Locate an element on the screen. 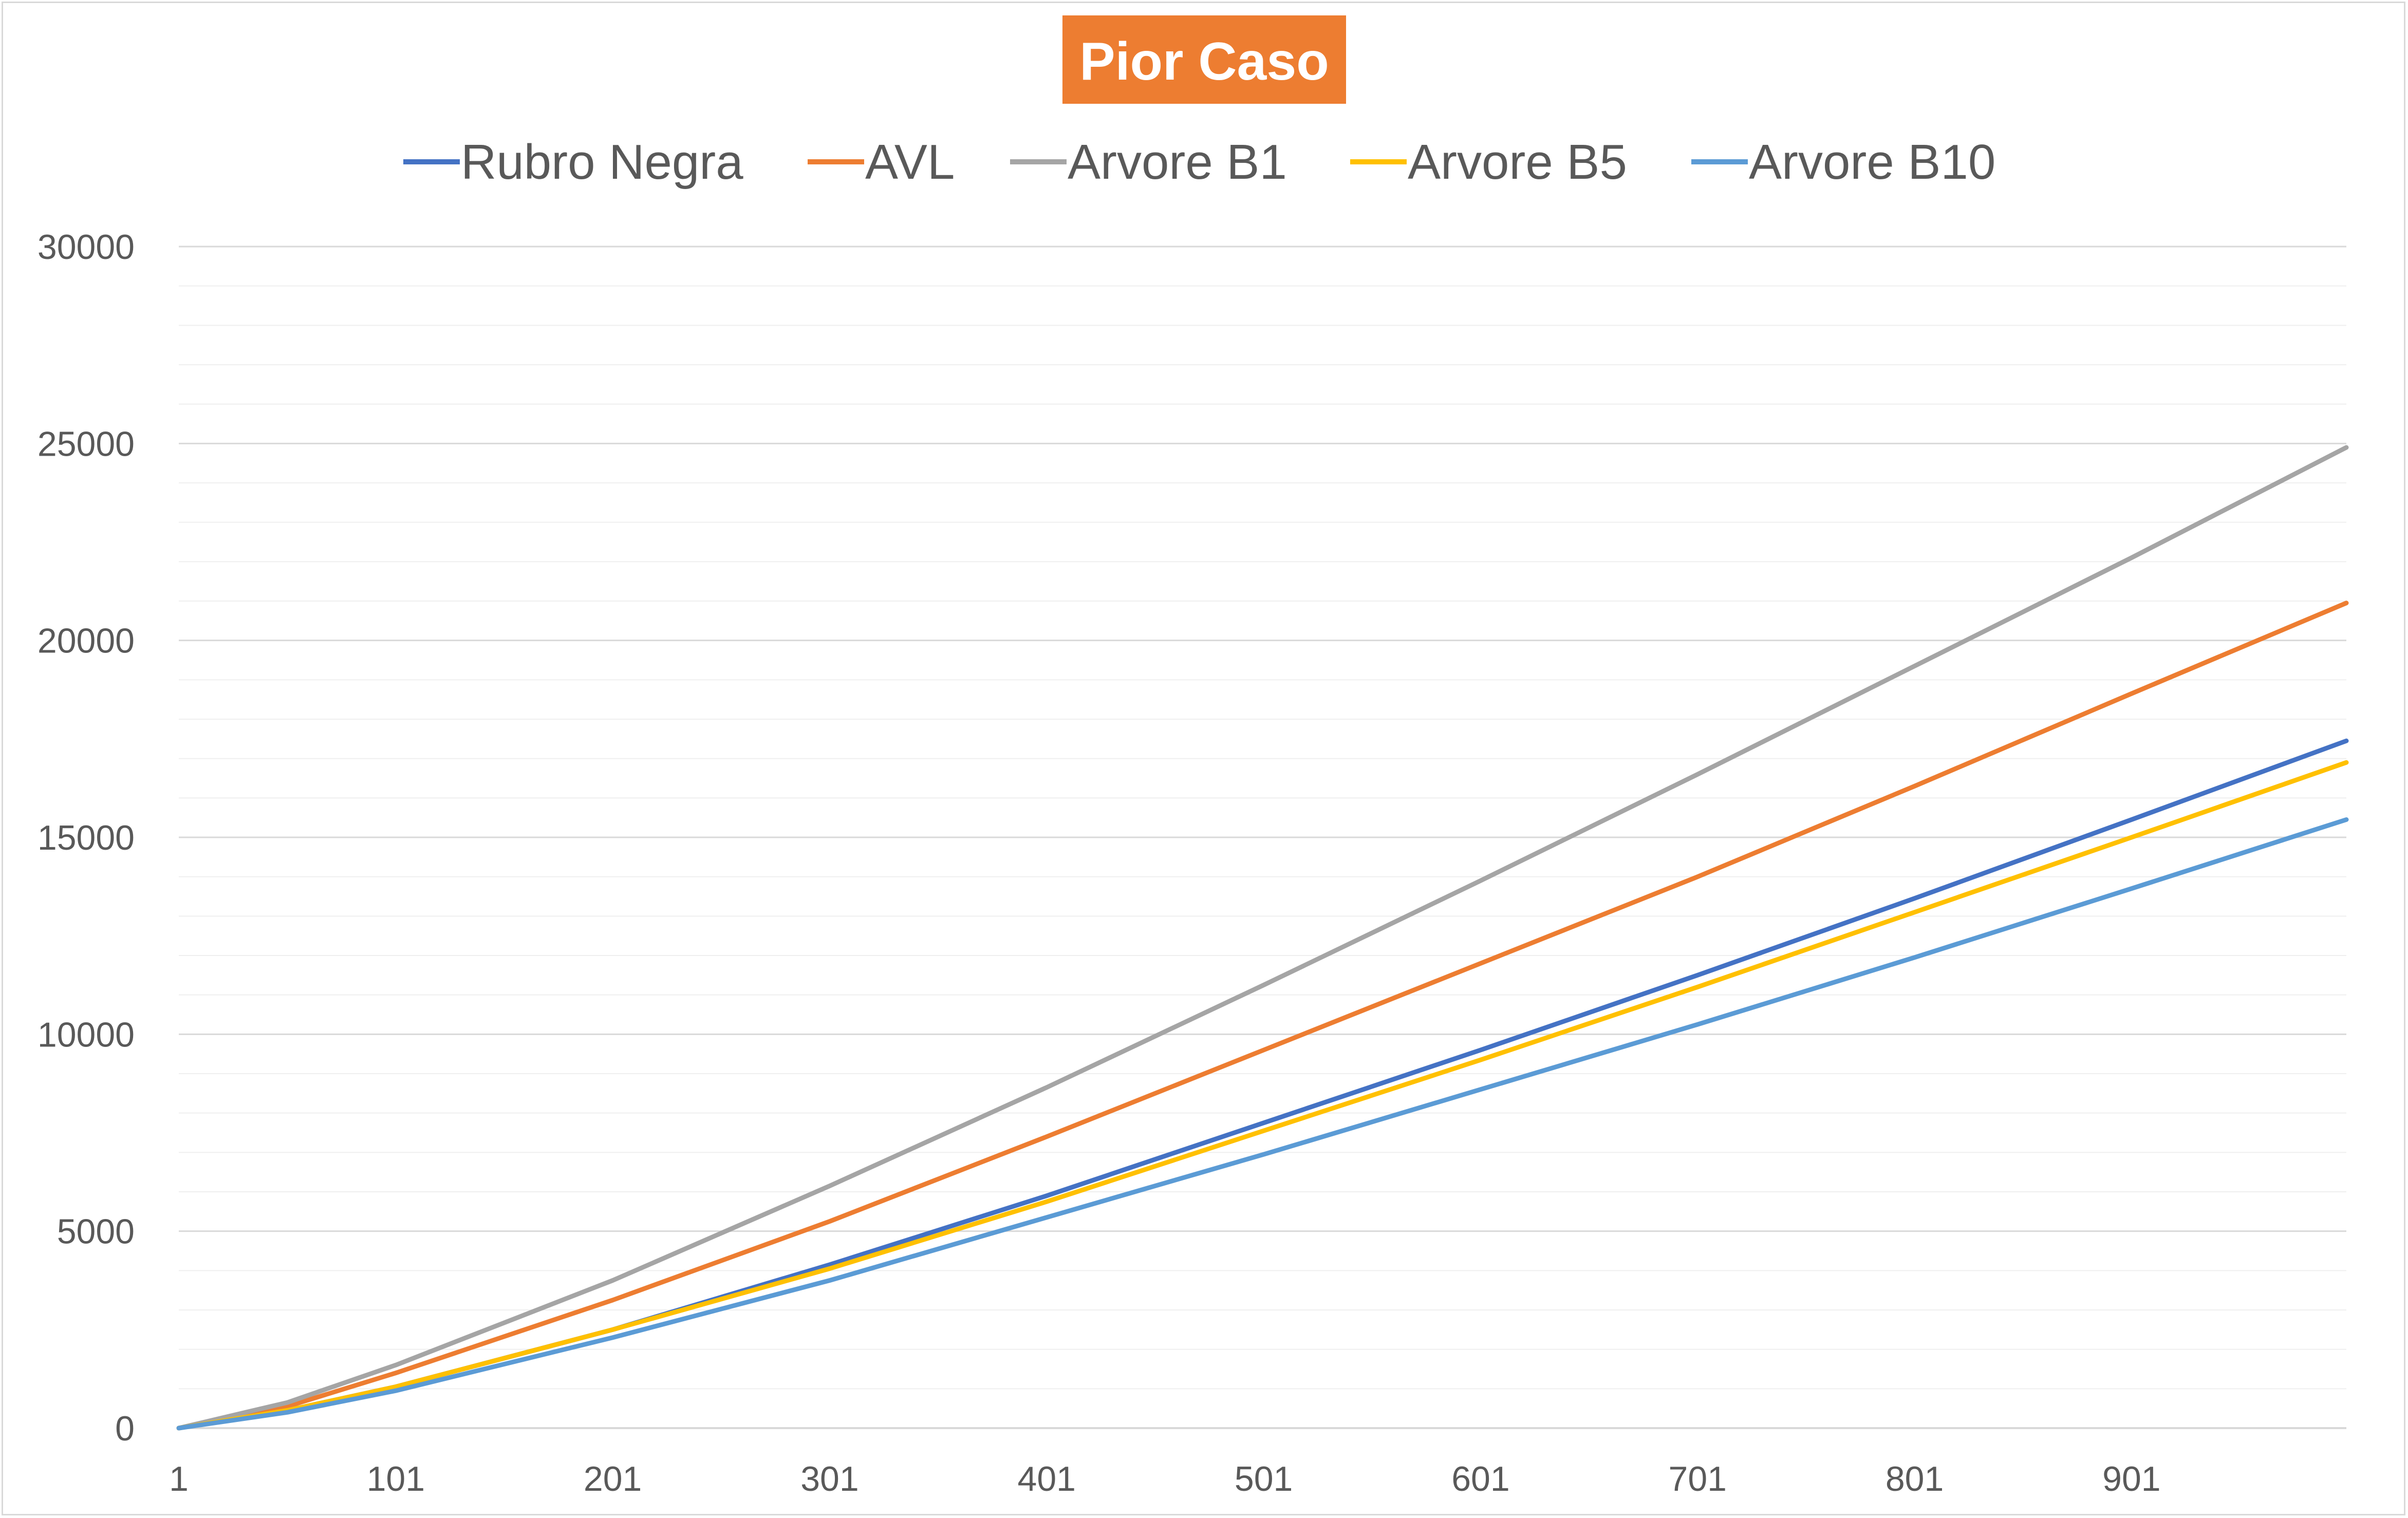 Image resolution: width=2408 pixels, height=1518 pixels. y-tick-label: 10000 is located at coordinates (86, 1034).